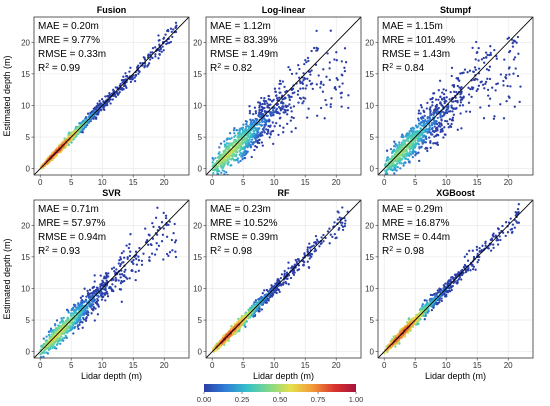 This screenshot has width=550, height=406. Describe the element at coordinates (283, 96) in the screenshot. I see `panel-border` at that location.